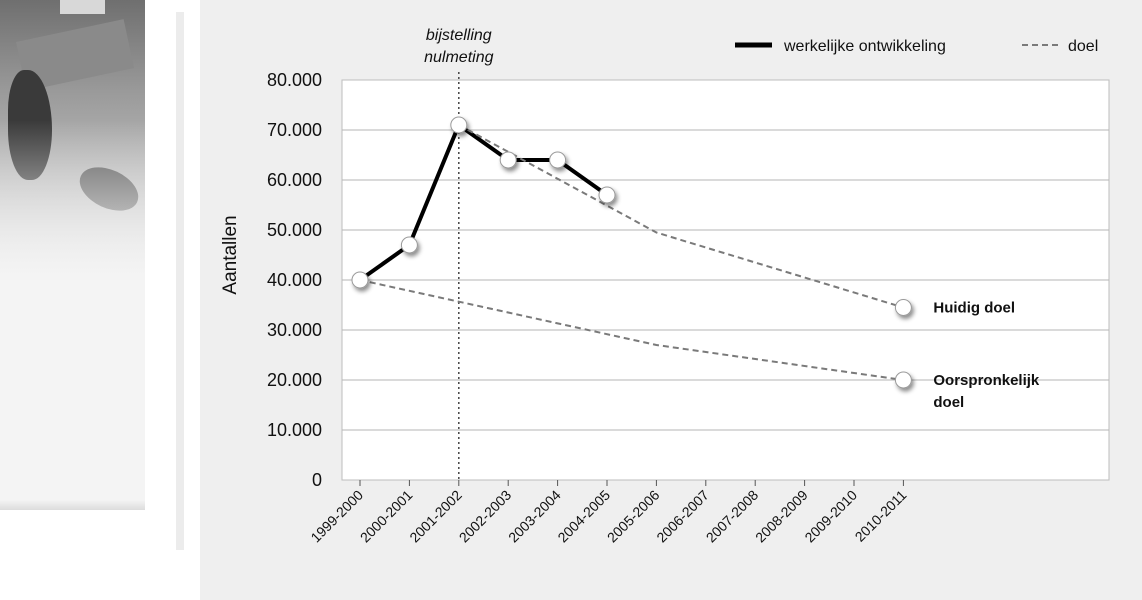 The image size is (1142, 600). What do you see at coordinates (294, 230) in the screenshot?
I see `y-tick-label: 50.000` at bounding box center [294, 230].